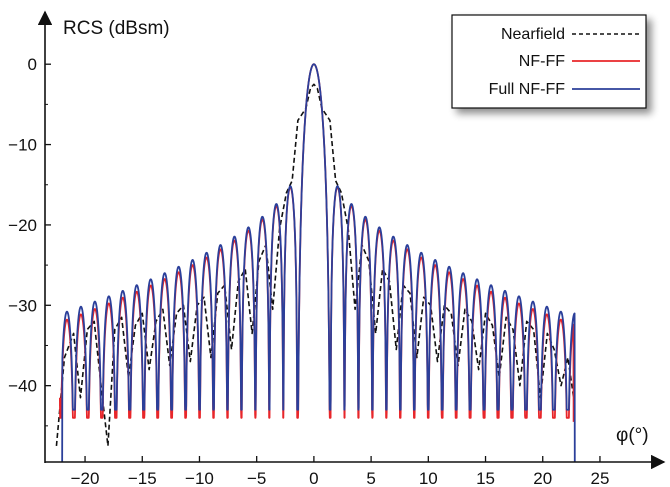  I want to click on legend: Nearfield NF-FF Full NF-FF, so click(549, 61).